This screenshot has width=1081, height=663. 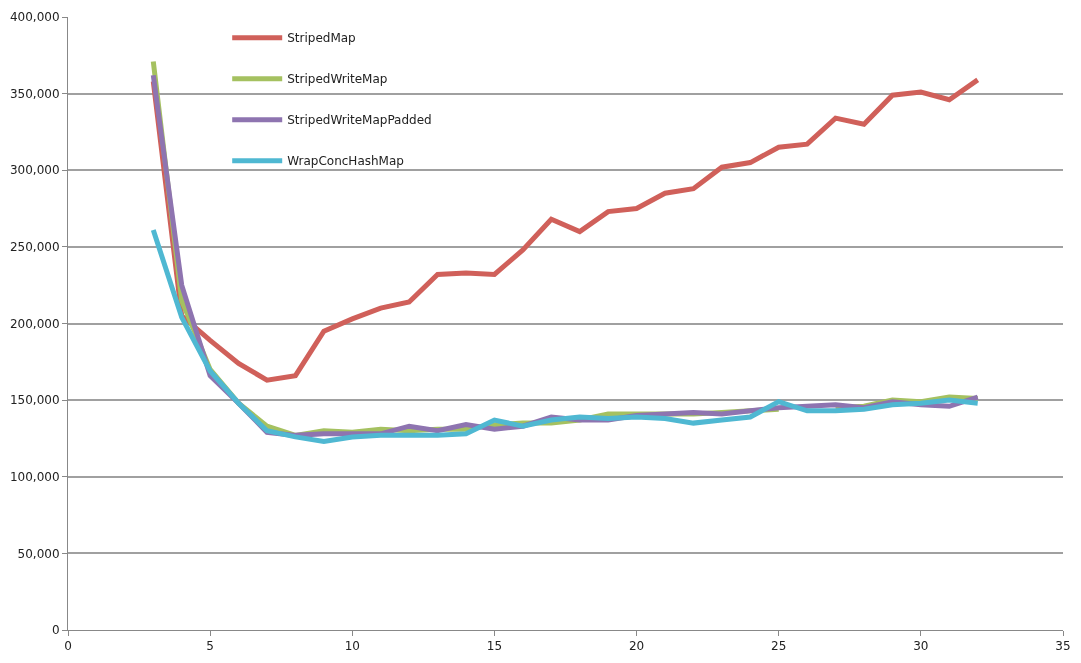 I want to click on y-tick-label: 250,000, so click(x=34, y=247).